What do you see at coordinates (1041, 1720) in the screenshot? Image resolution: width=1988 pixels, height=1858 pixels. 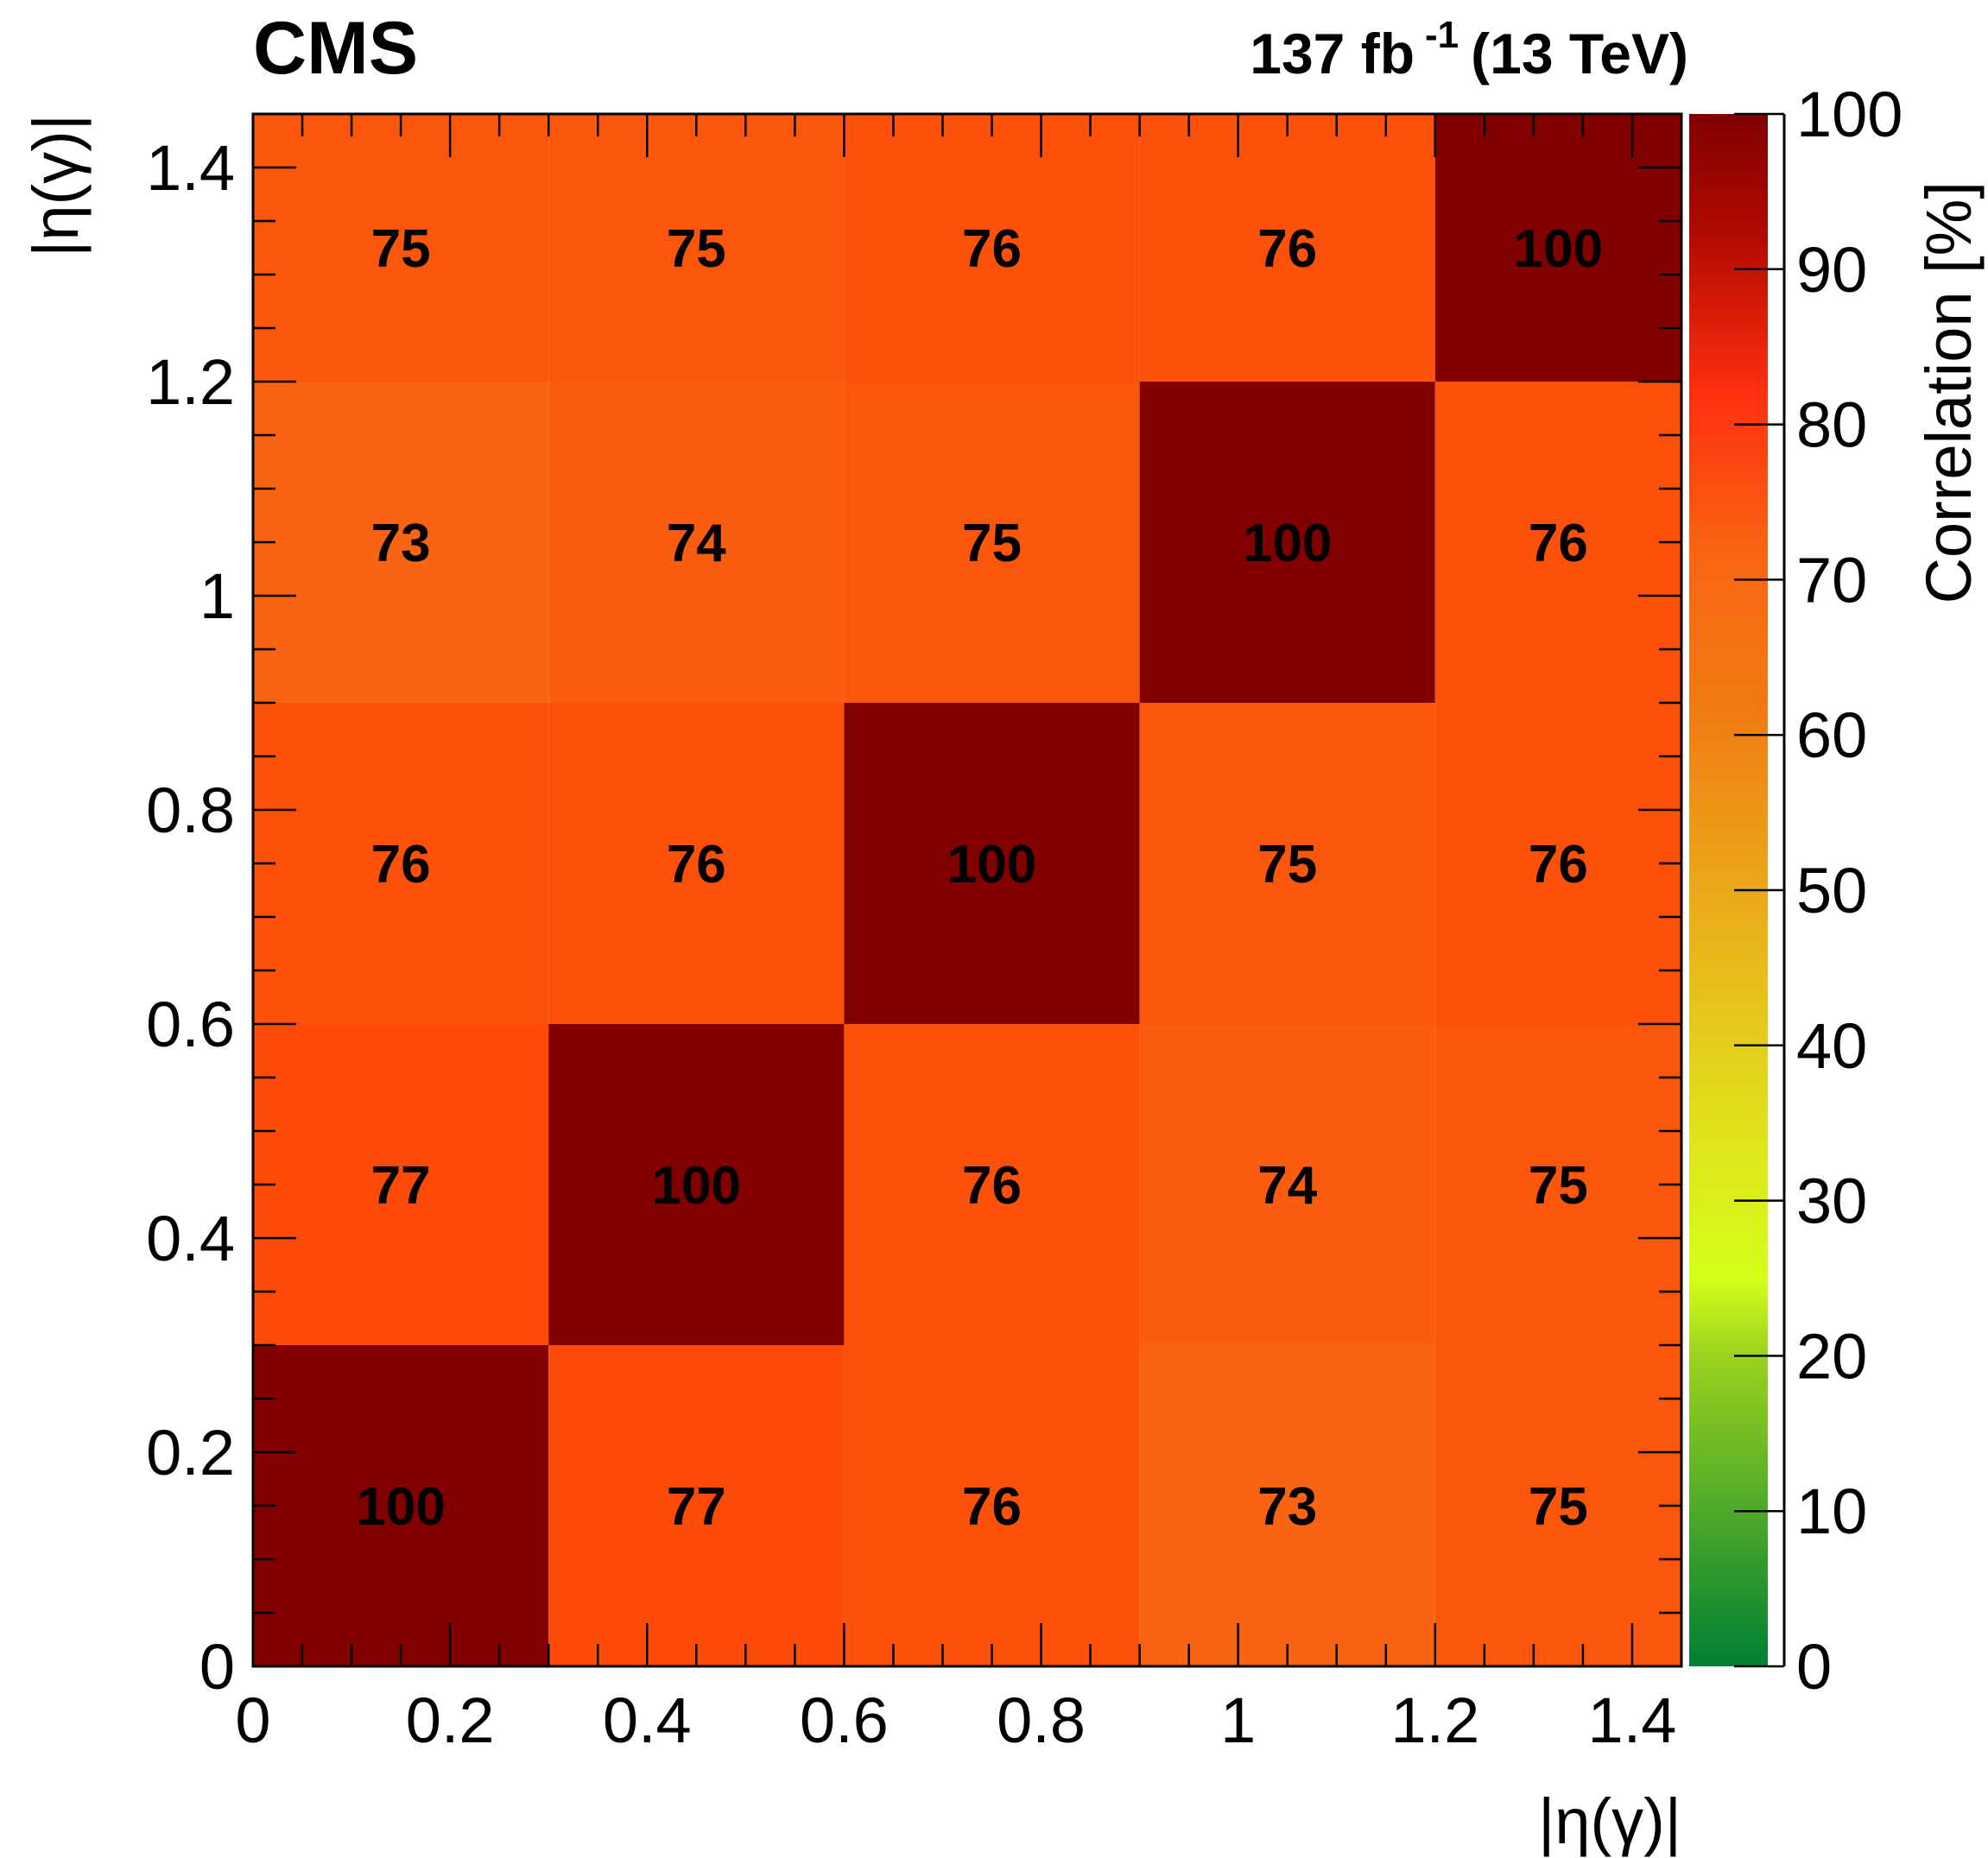 I see `x-tick-label: 0.8` at bounding box center [1041, 1720].